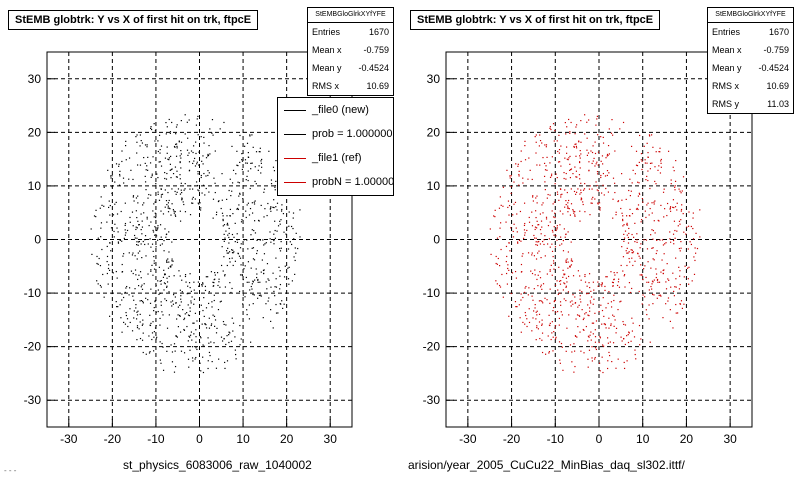 This screenshot has height=480, width=800. Describe the element at coordinates (778, 32) in the screenshot. I see `right-stats-value: 1670` at that location.